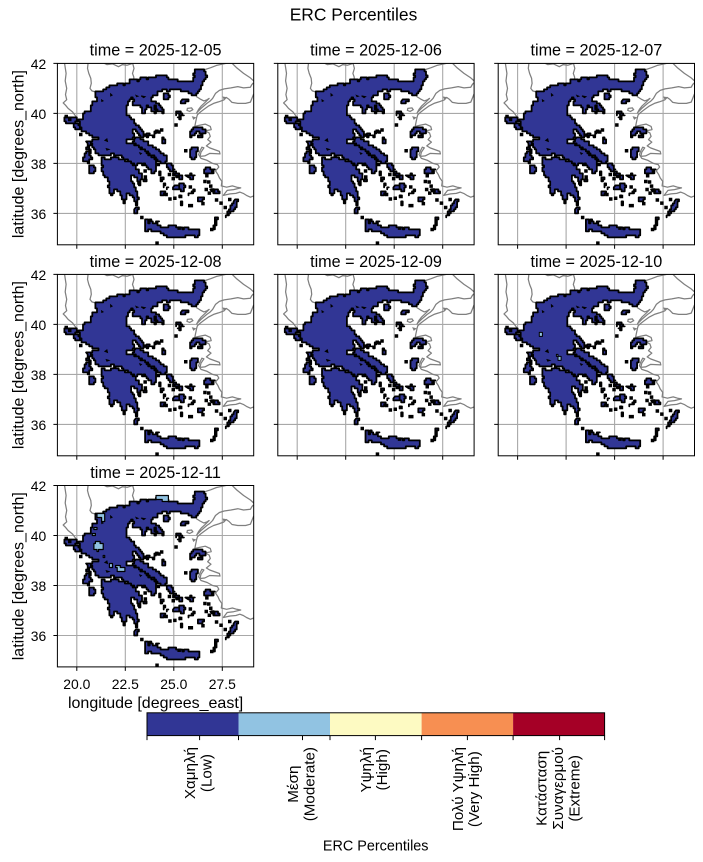 The height and width of the screenshot is (862, 703). What do you see at coordinates (458, 789) in the screenshot?
I see `svg-text: Πολύ Υψηλή` at bounding box center [458, 789].